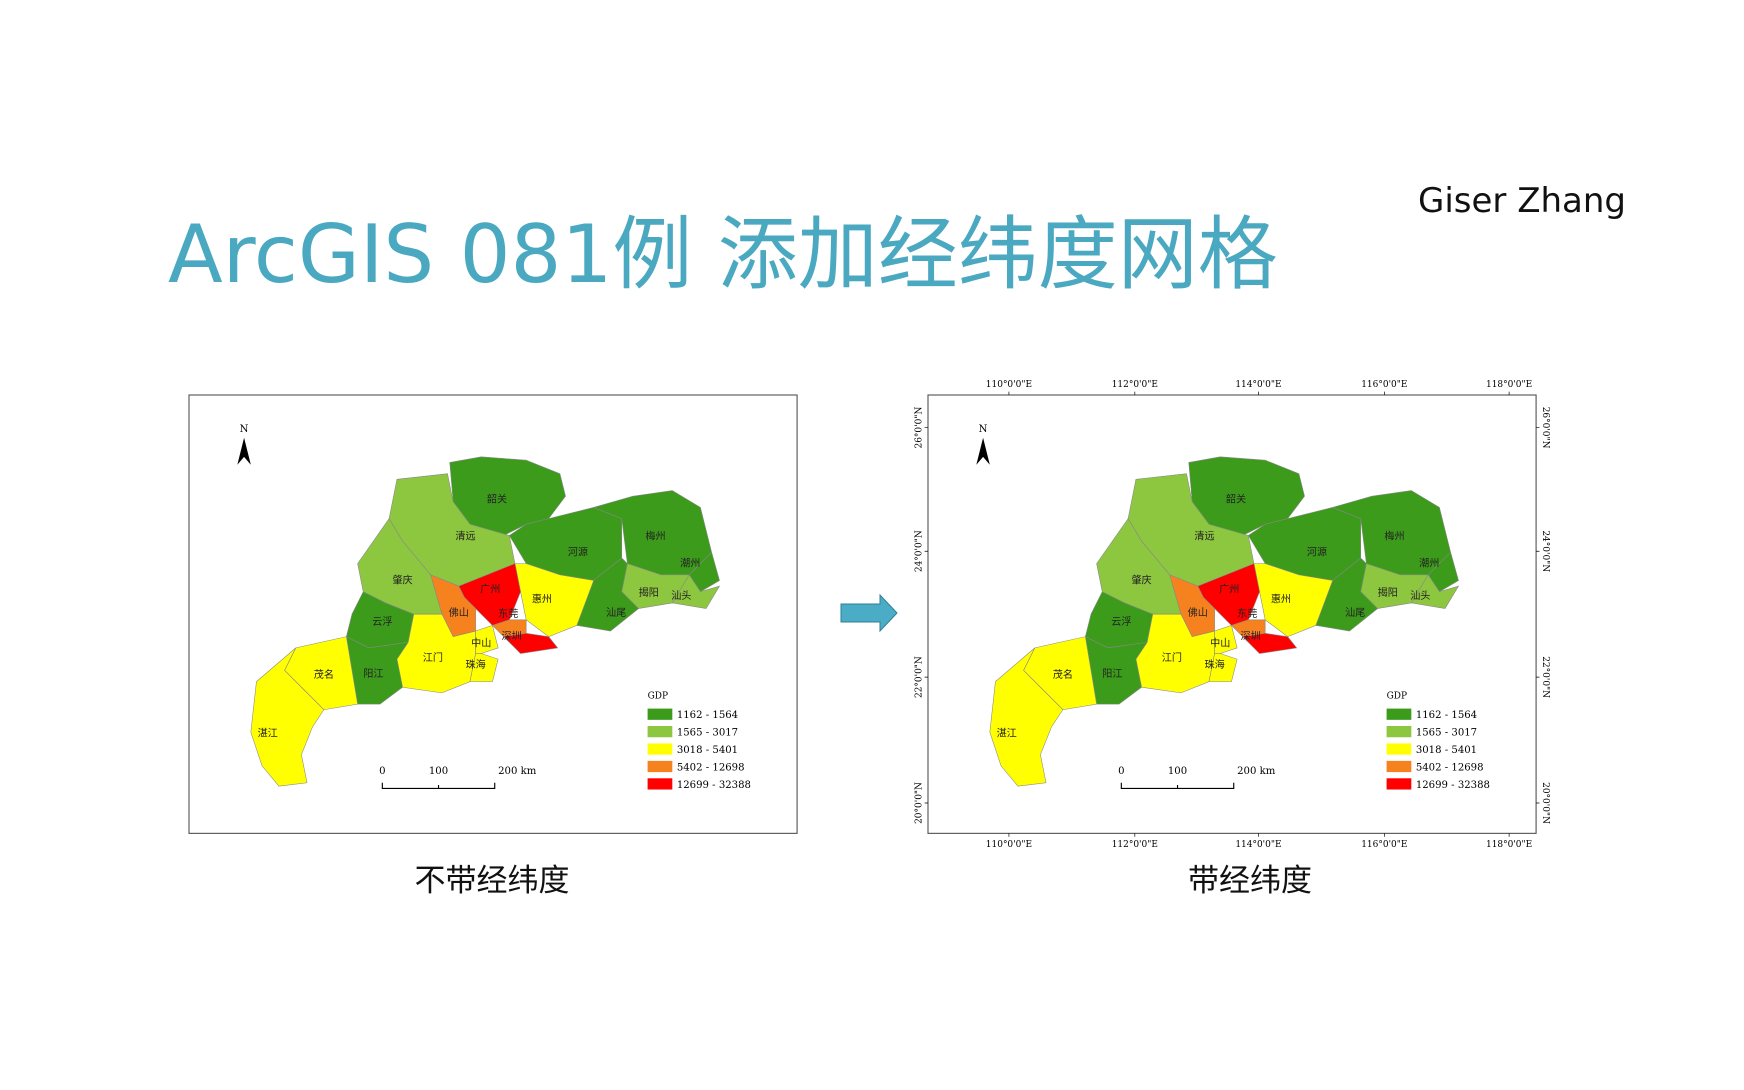  Describe the element at coordinates (542, 599) in the screenshot. I see `city-label: 惠州` at that location.